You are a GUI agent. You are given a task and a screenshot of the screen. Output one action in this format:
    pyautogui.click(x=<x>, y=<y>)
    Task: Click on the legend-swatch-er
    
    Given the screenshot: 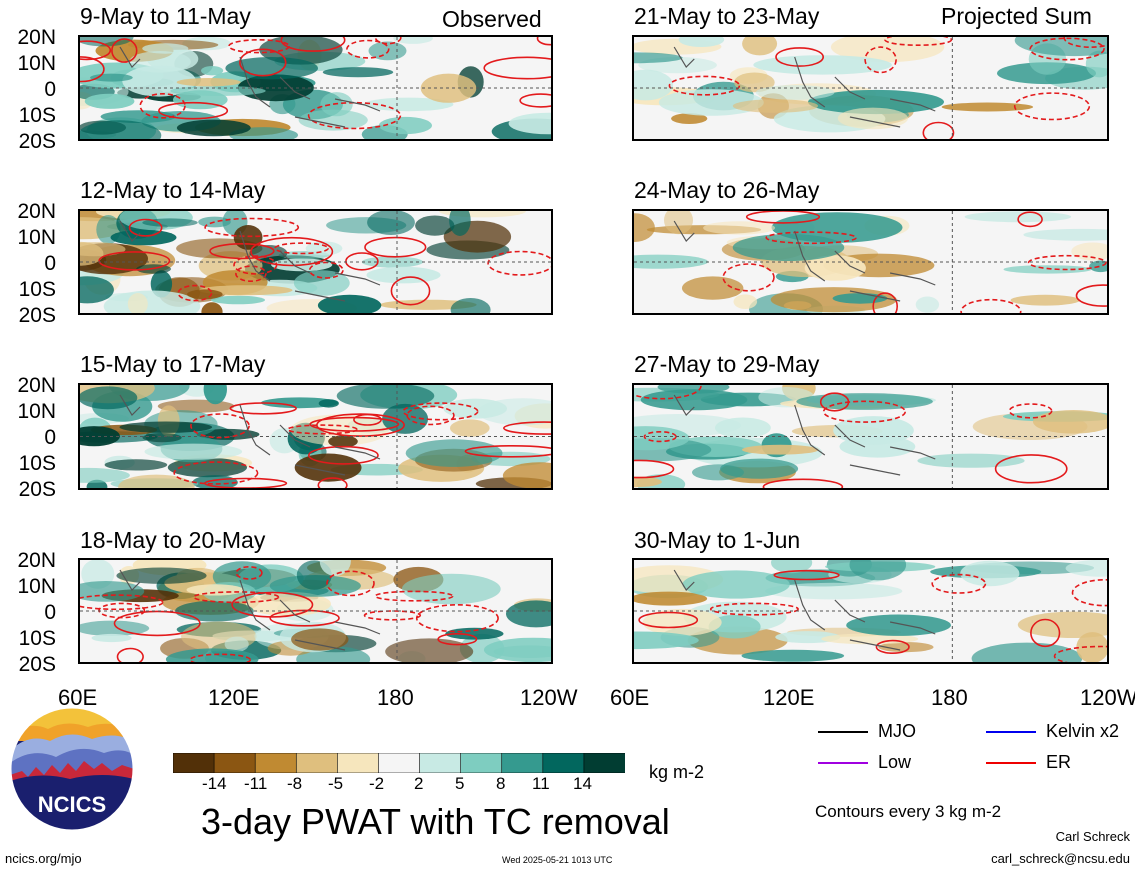 What is the action you would take?
    pyautogui.click(x=1011, y=763)
    